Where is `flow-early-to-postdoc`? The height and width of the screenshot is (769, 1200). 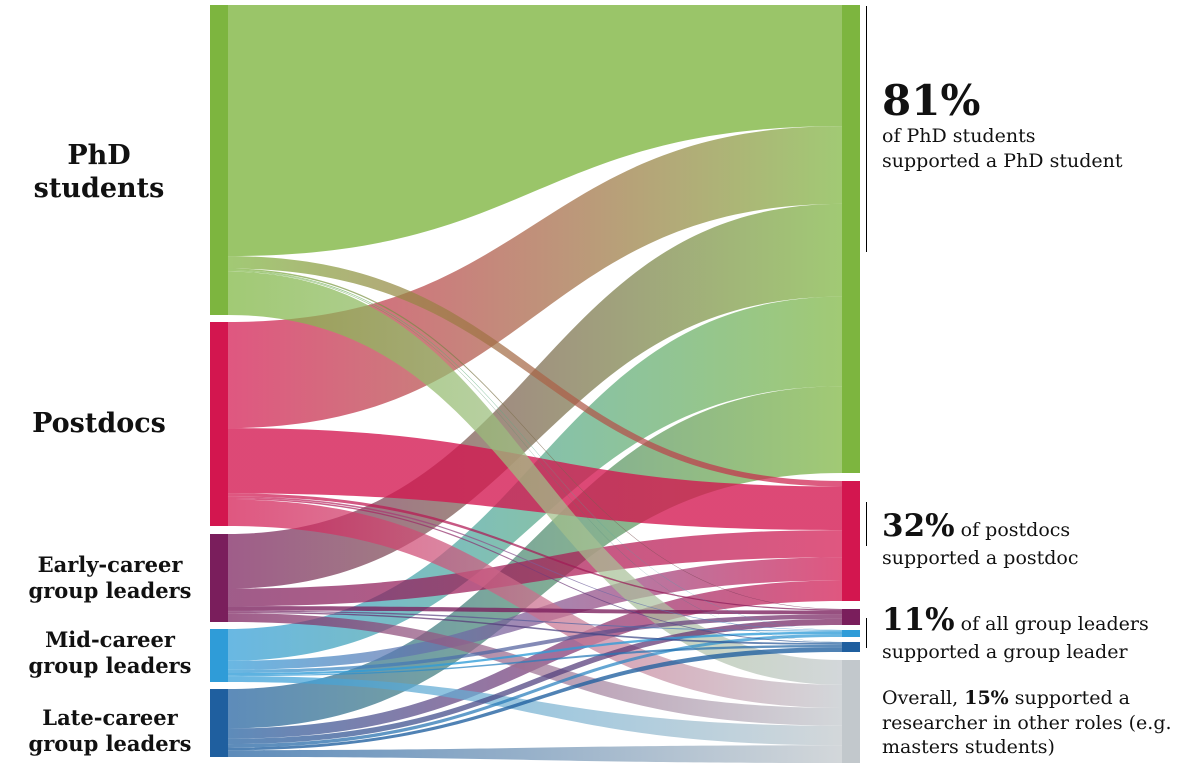 flow-early-to-postdoc is located at coordinates (535, 568).